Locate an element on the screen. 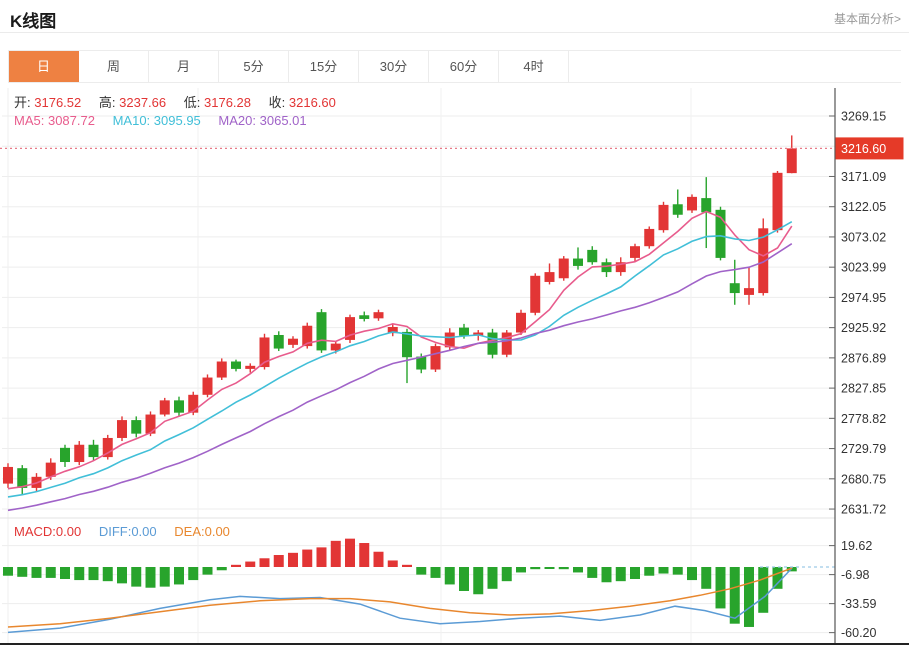 Image resolution: width=909 pixels, height=648 pixels. diff_line is located at coordinates (400, 600).